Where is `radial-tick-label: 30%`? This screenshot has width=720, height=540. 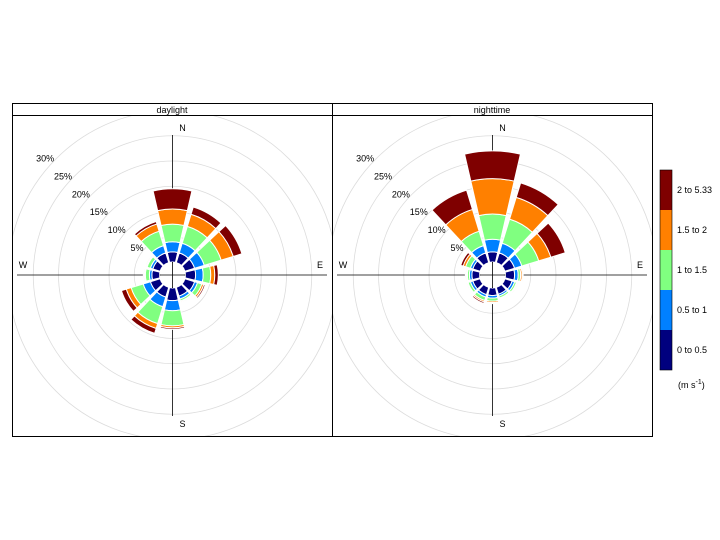
radial-tick-label: 30% is located at coordinates (365, 159).